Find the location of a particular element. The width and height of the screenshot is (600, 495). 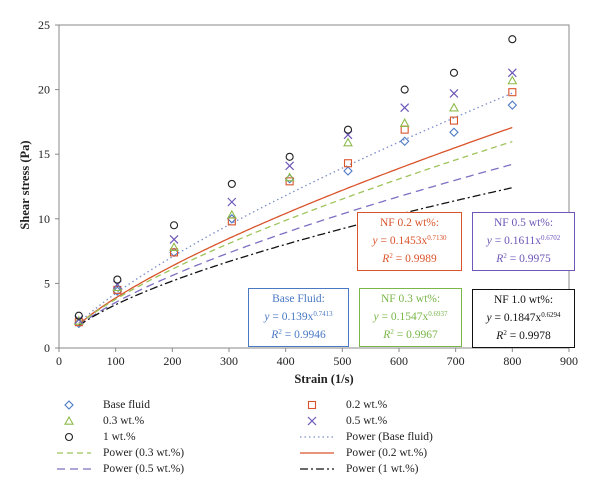

x-tick-label: 400 is located at coordinates (286, 361).